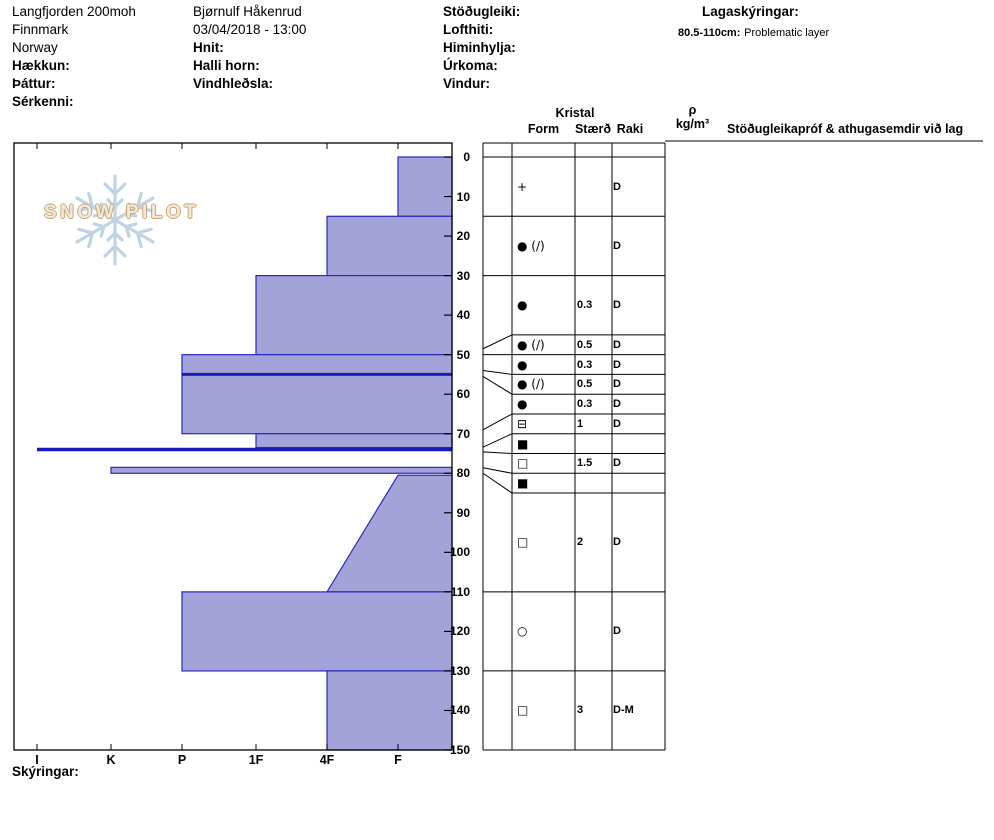  What do you see at coordinates (398, 760) in the screenshot?
I see `hardness-axis-label: F` at bounding box center [398, 760].